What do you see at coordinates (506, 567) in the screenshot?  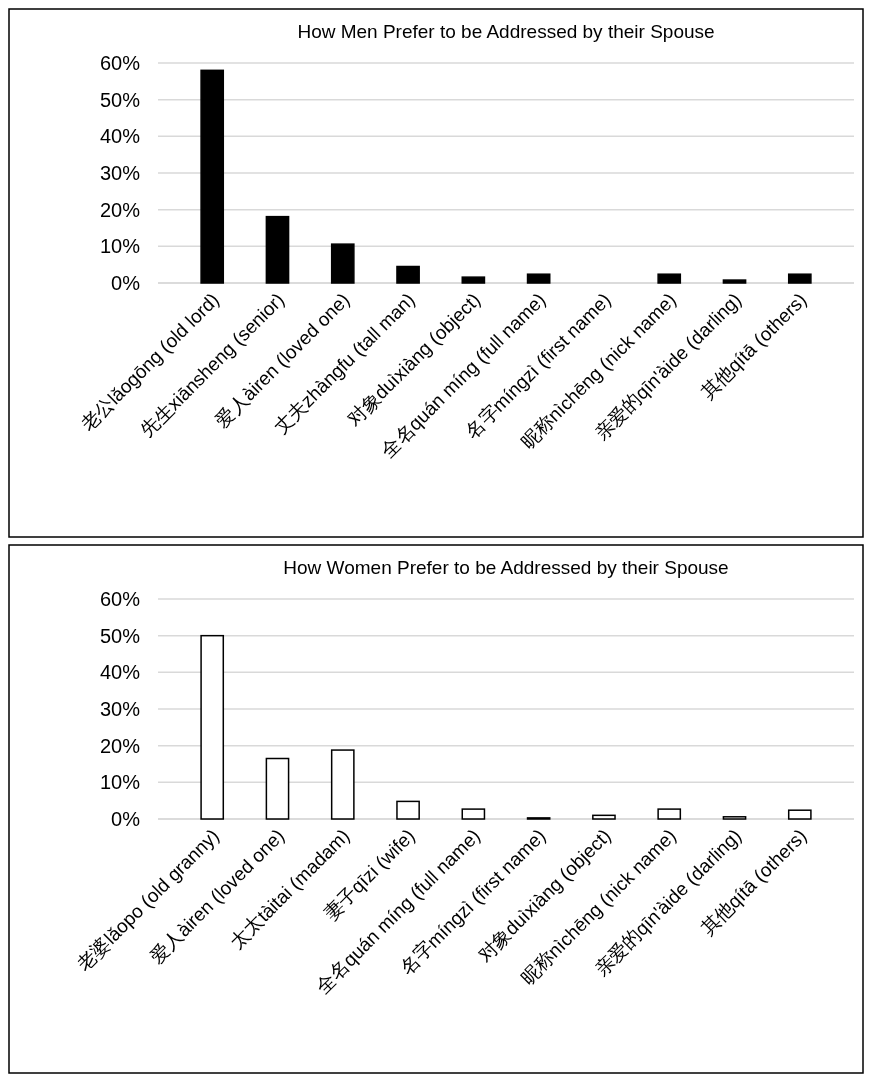 I see `chart-title: How Women Prefer to be Addressed by their Spouse` at bounding box center [506, 567].